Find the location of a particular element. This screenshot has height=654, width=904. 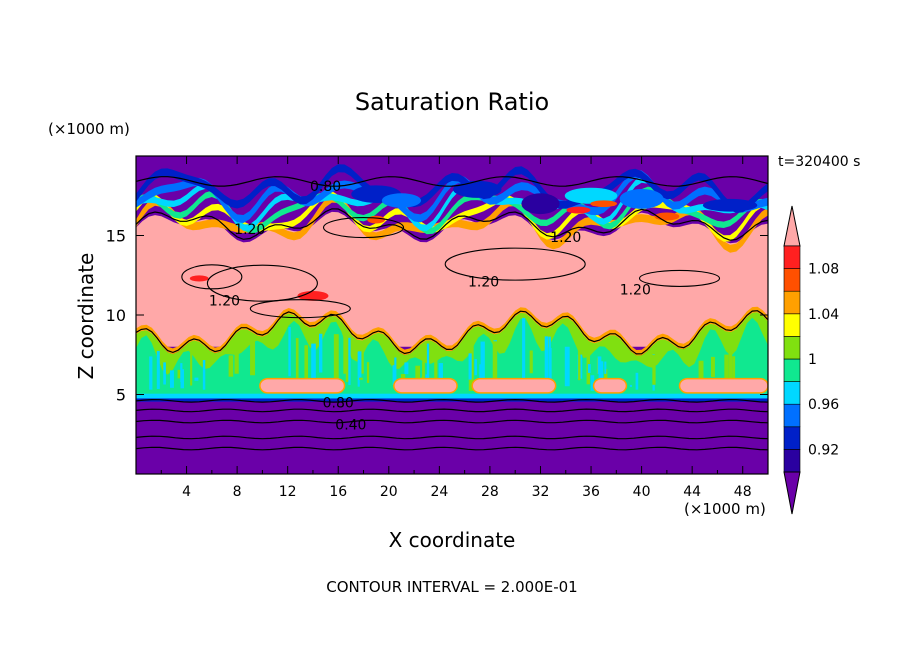

contour-label: 0.40 is located at coordinates (350, 426).